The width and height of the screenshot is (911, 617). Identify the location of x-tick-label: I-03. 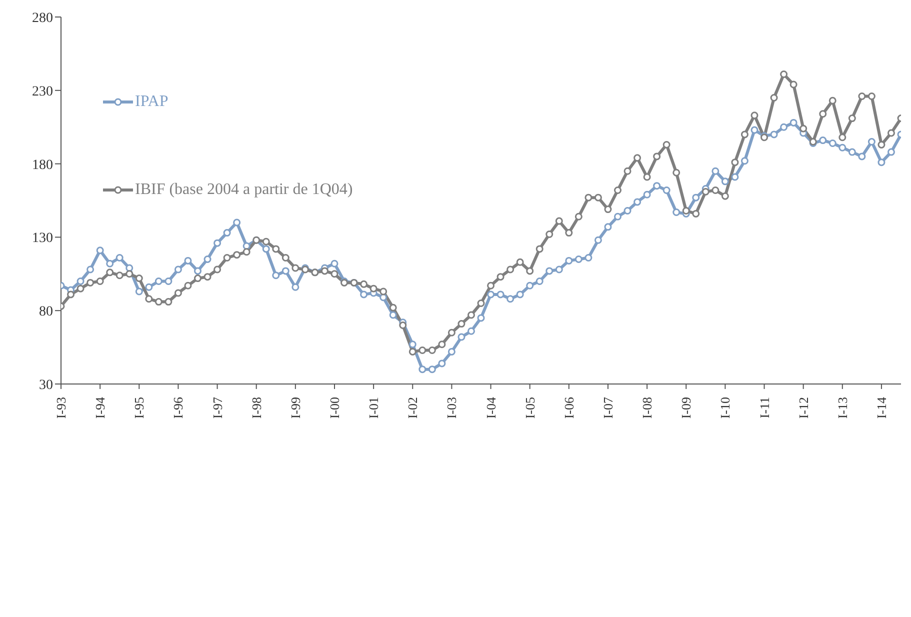
(452, 408).